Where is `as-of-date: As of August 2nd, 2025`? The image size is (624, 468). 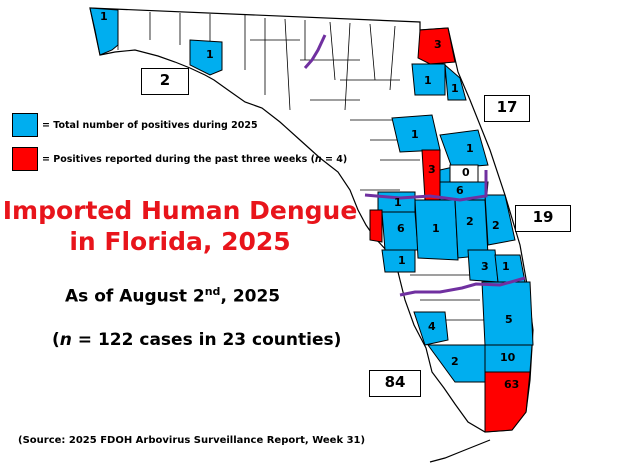 as-of-date: As of August 2nd, 2025 is located at coordinates (173, 296).